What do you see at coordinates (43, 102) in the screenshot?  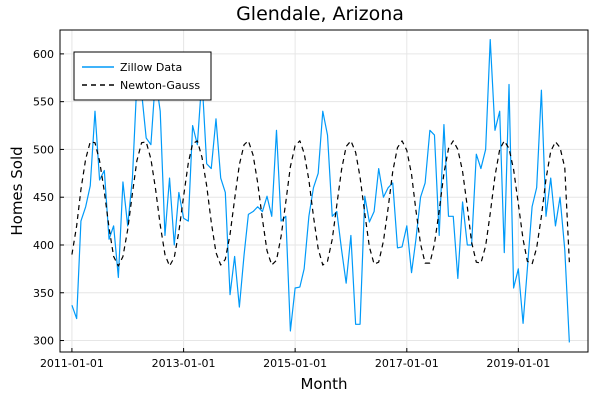 I see `y-tick-label: 550` at bounding box center [43, 102].